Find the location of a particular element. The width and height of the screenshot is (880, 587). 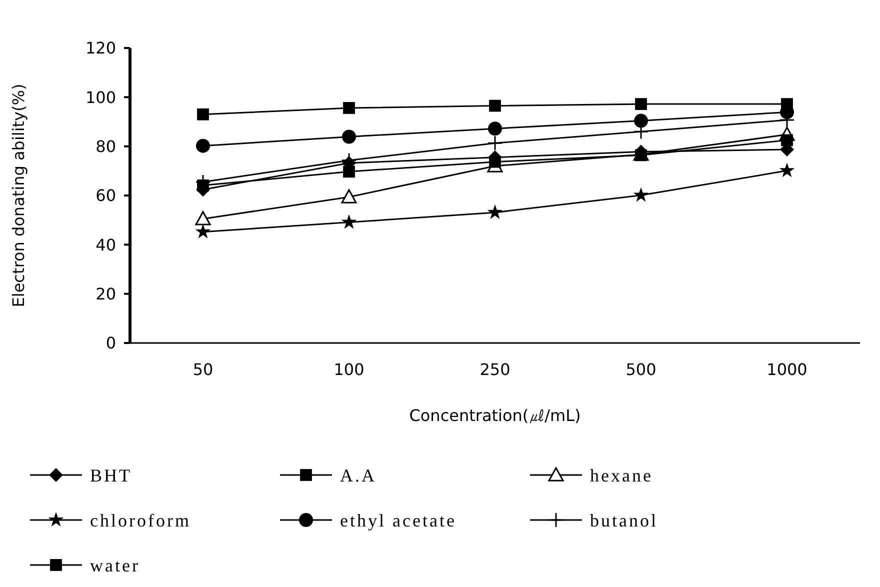

legend-label: chloroform is located at coordinates (140, 520).